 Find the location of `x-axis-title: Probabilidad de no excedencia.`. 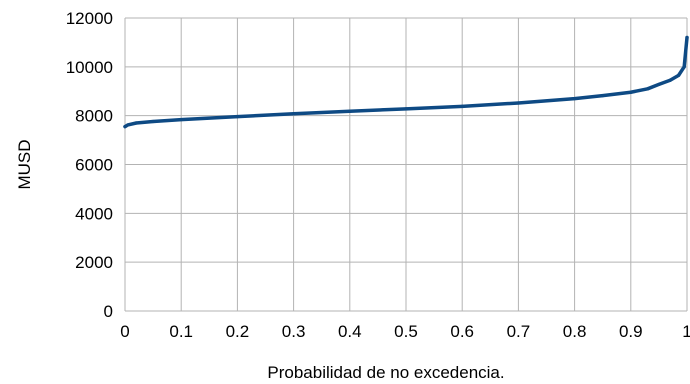

x-axis-title: Probabilidad de no excedencia. is located at coordinates (385, 372).